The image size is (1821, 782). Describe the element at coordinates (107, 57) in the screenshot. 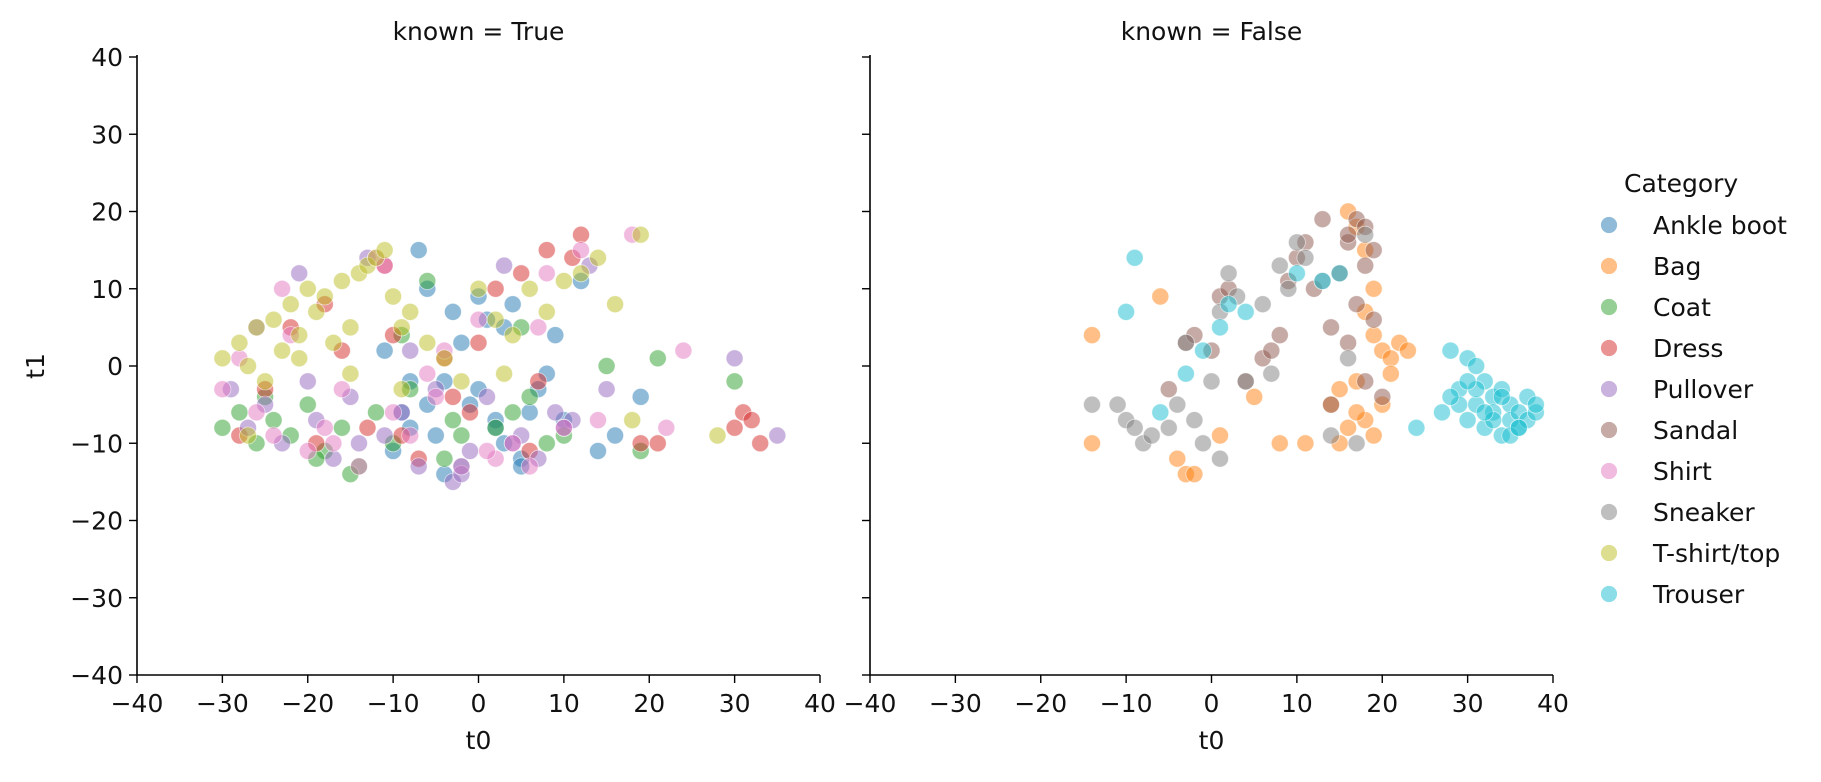

I see `y-tick-label: 40` at that location.